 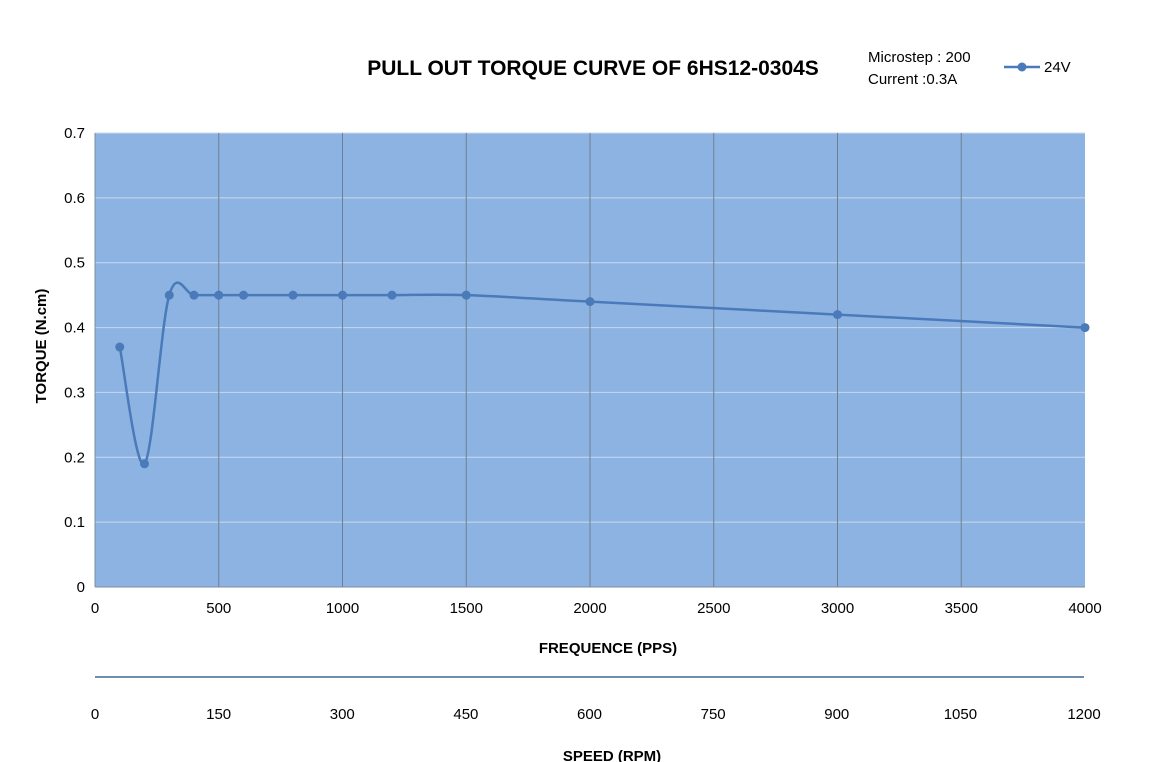 What do you see at coordinates (837, 608) in the screenshot?
I see `x-tick-label: 3000` at bounding box center [837, 608].